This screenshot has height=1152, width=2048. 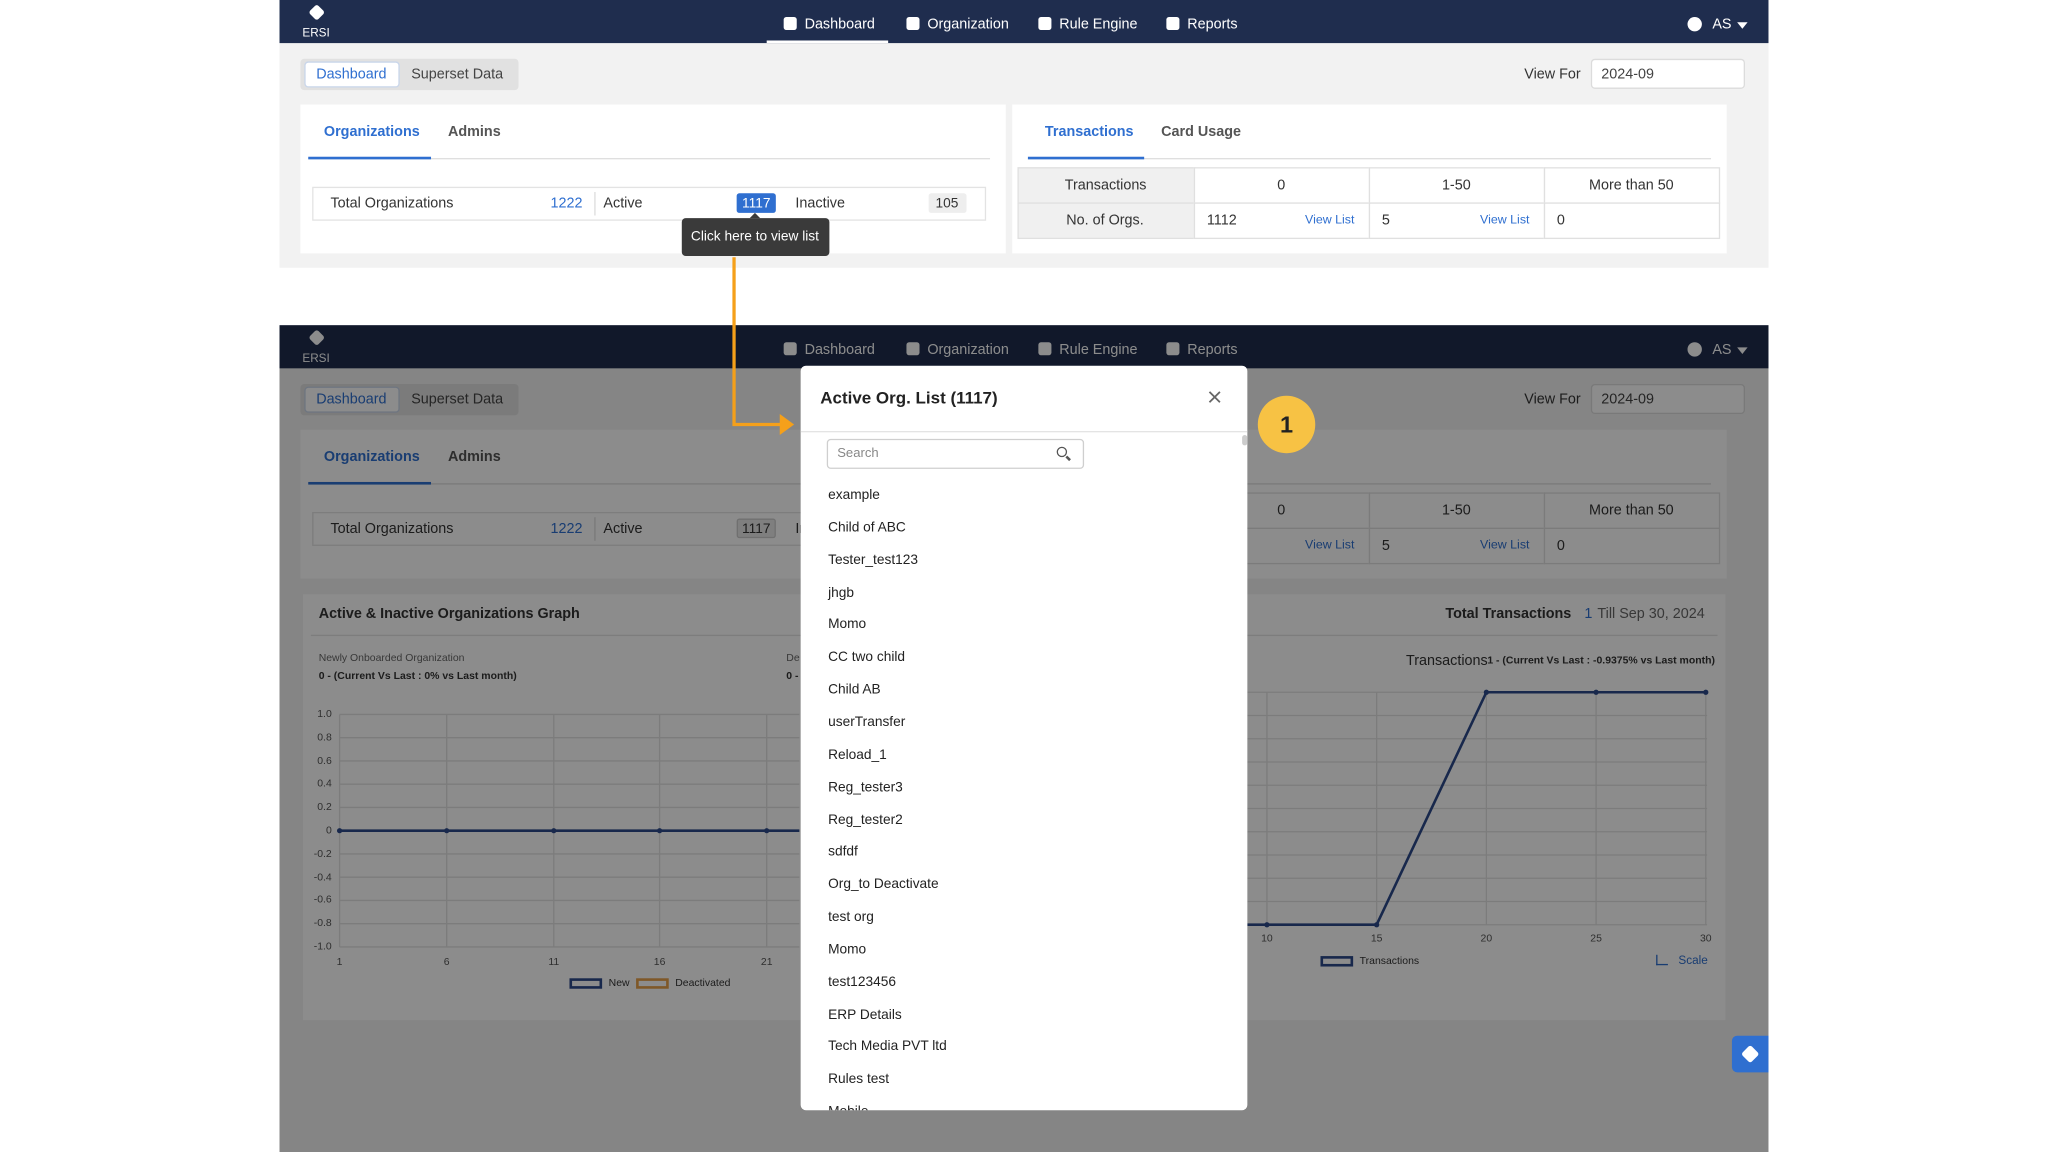 I want to click on cell-value: 1112, so click(x=1221, y=220).